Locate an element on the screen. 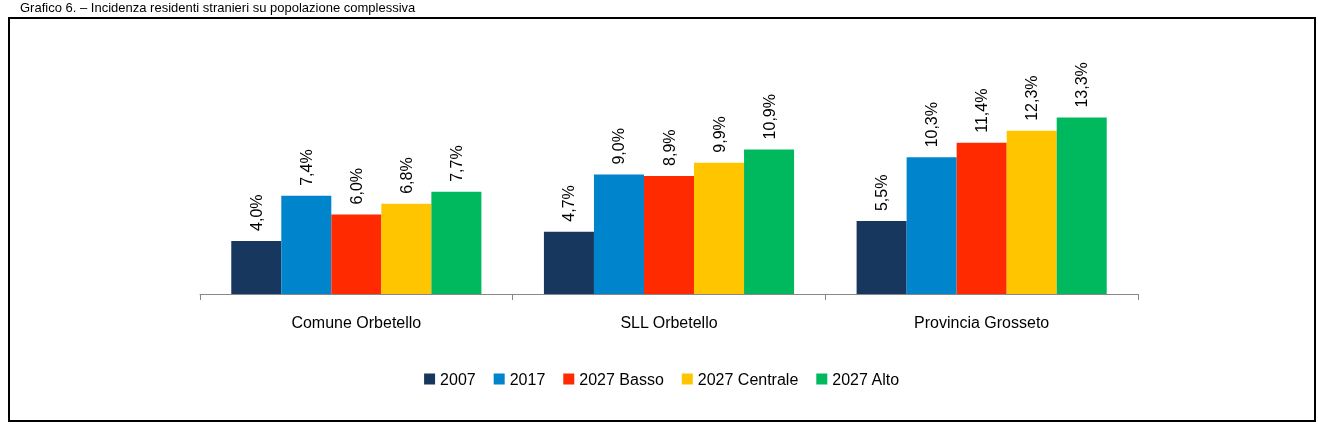 The image size is (1318, 424). data-label: 9,0% is located at coordinates (619, 146).